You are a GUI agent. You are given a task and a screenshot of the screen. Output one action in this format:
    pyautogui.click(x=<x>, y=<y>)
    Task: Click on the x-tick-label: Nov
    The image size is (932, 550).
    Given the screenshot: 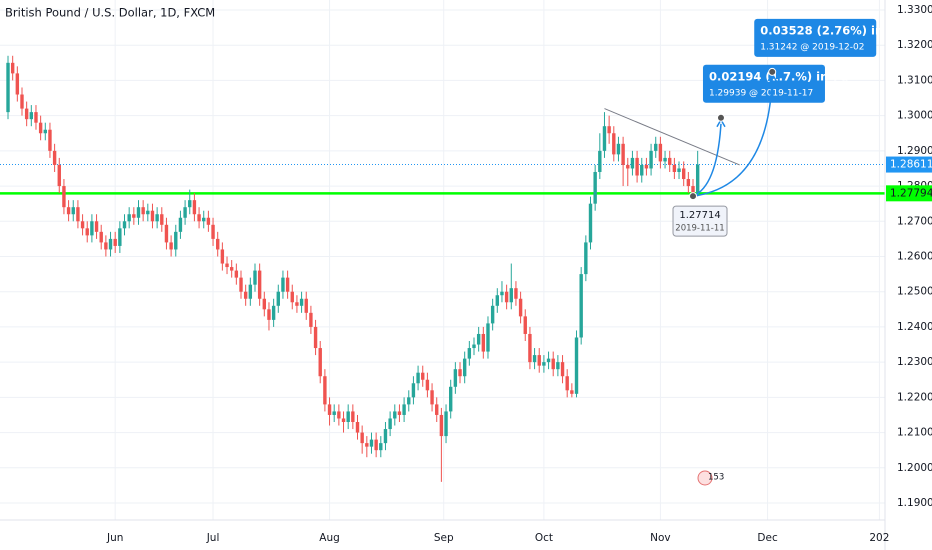 What is the action you would take?
    pyautogui.click(x=660, y=538)
    